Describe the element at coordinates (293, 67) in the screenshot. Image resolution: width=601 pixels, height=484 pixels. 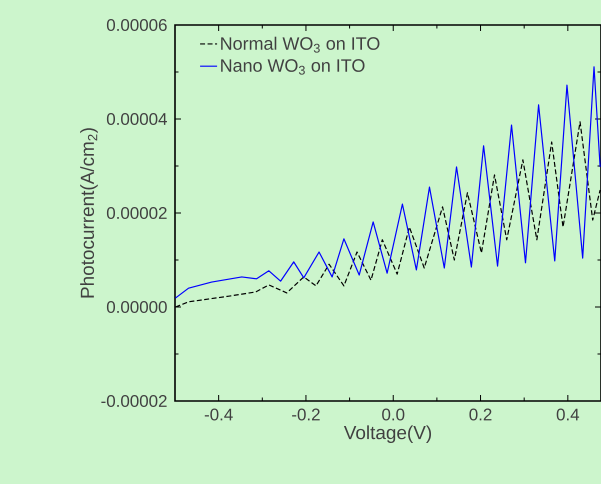
I see `legend-label: Nano WO$_{3}$ on ITO` at that location.